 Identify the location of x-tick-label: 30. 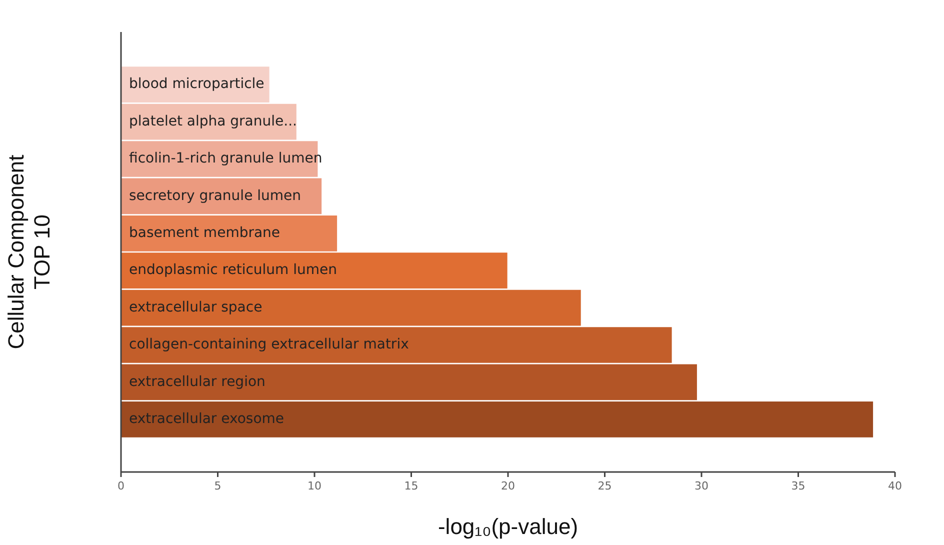
(701, 485).